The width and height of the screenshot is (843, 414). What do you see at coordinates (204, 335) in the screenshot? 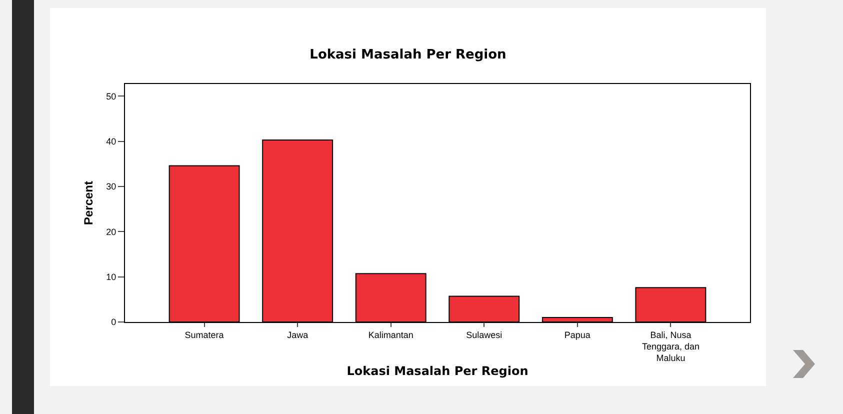
I see `x-tick-label: Sumatera` at bounding box center [204, 335].